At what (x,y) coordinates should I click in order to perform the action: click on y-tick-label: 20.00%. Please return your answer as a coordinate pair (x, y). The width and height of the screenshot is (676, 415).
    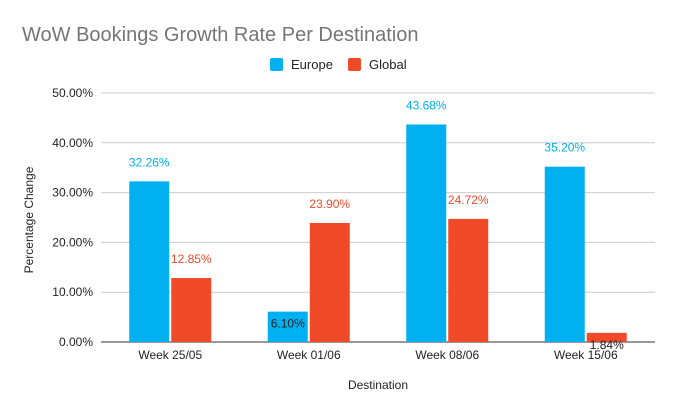
    Looking at the image, I should click on (72, 242).